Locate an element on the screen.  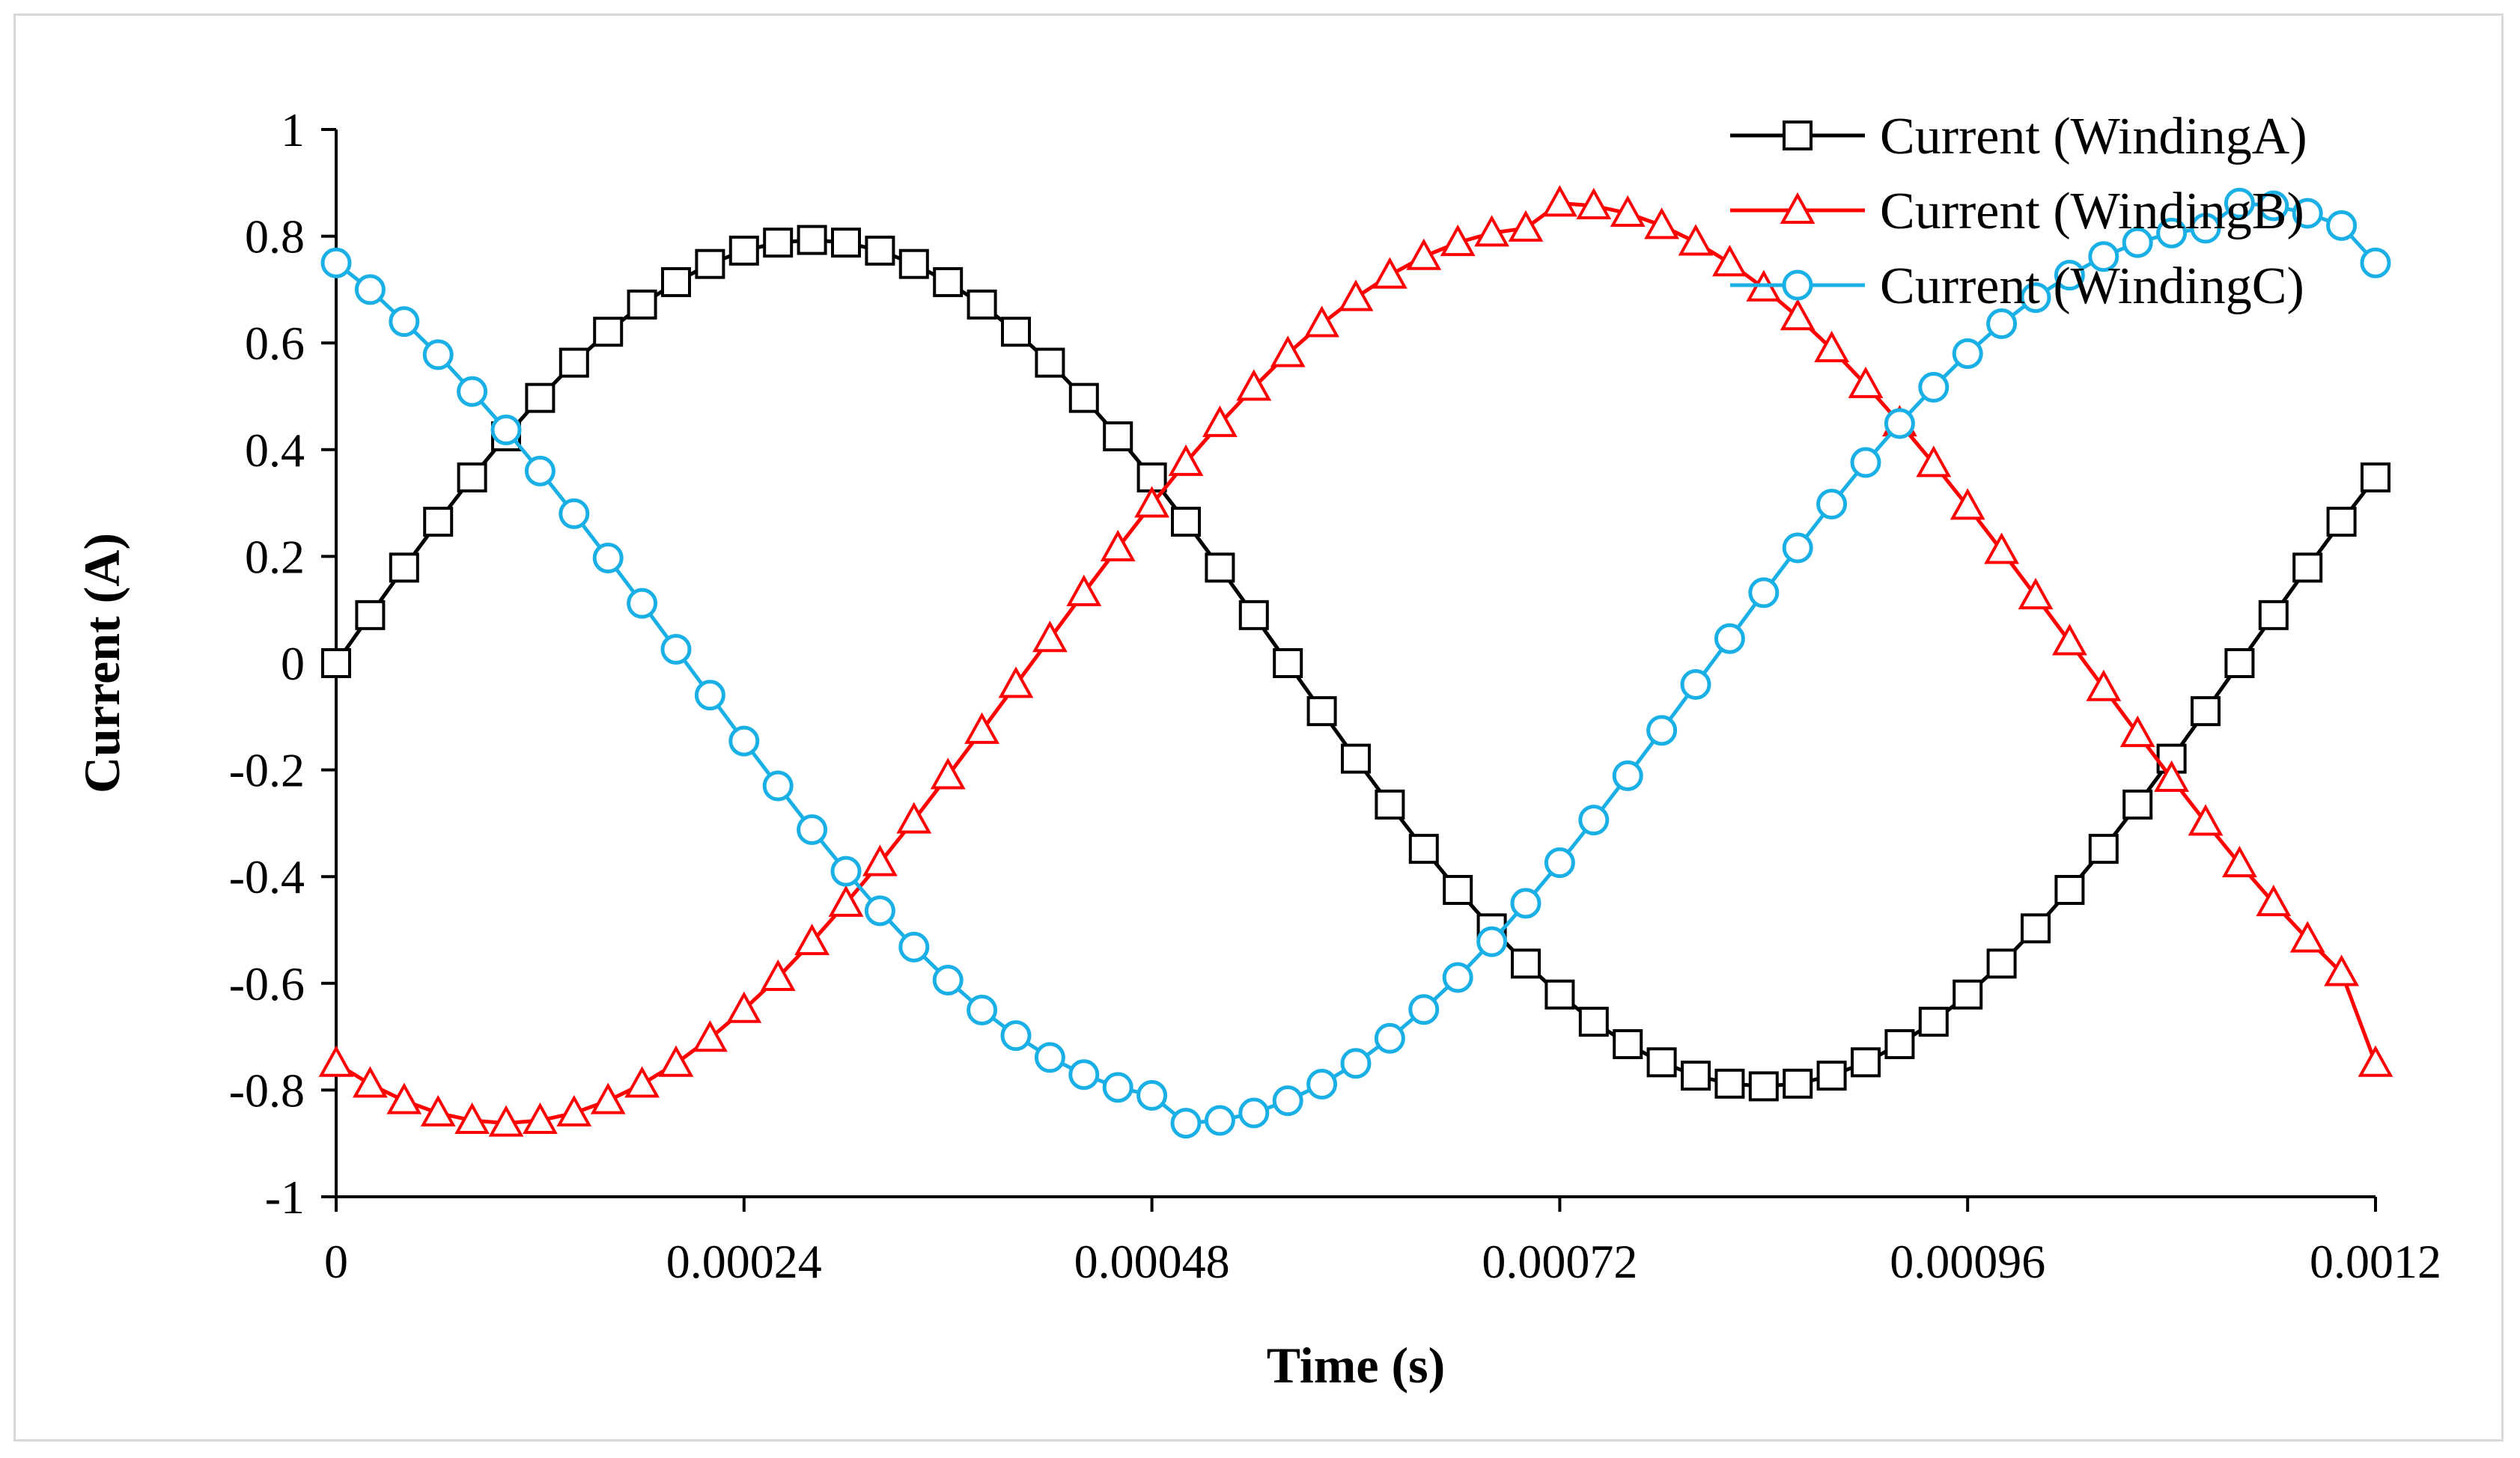
y-tick-label: -0.4 is located at coordinates (267, 876).